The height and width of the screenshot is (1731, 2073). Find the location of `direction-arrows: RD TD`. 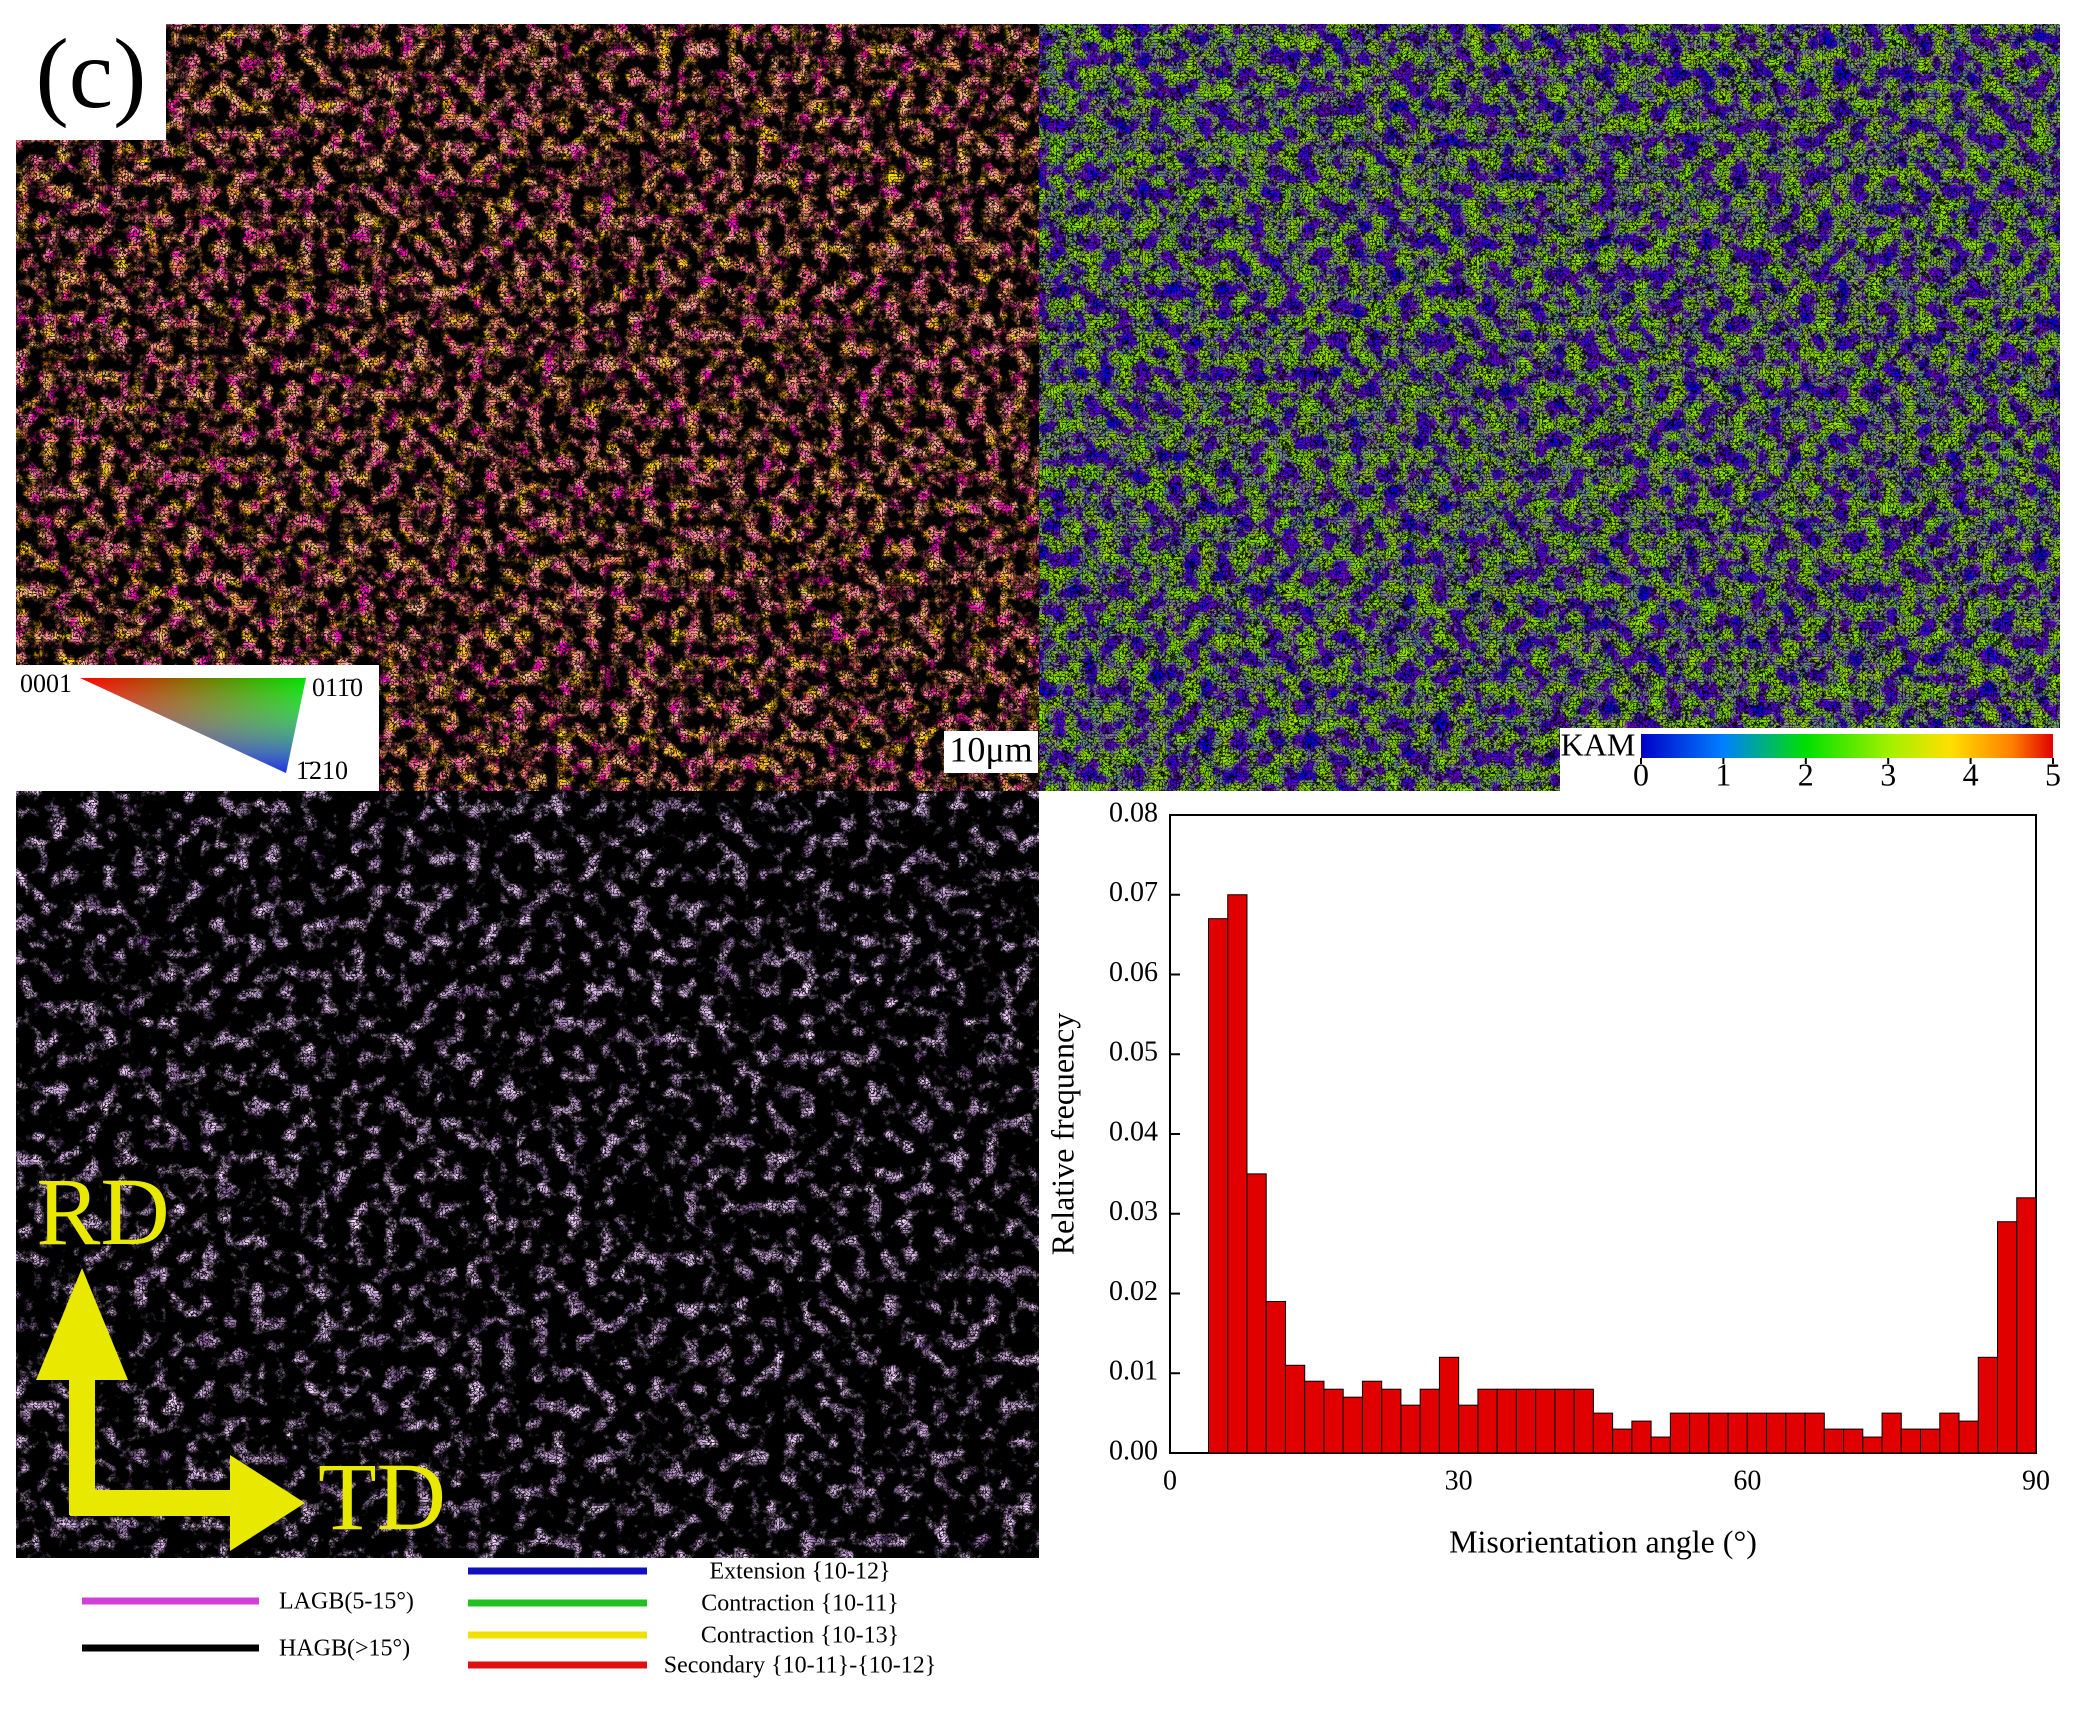

direction-arrows: RD TD is located at coordinates (241, 1354).